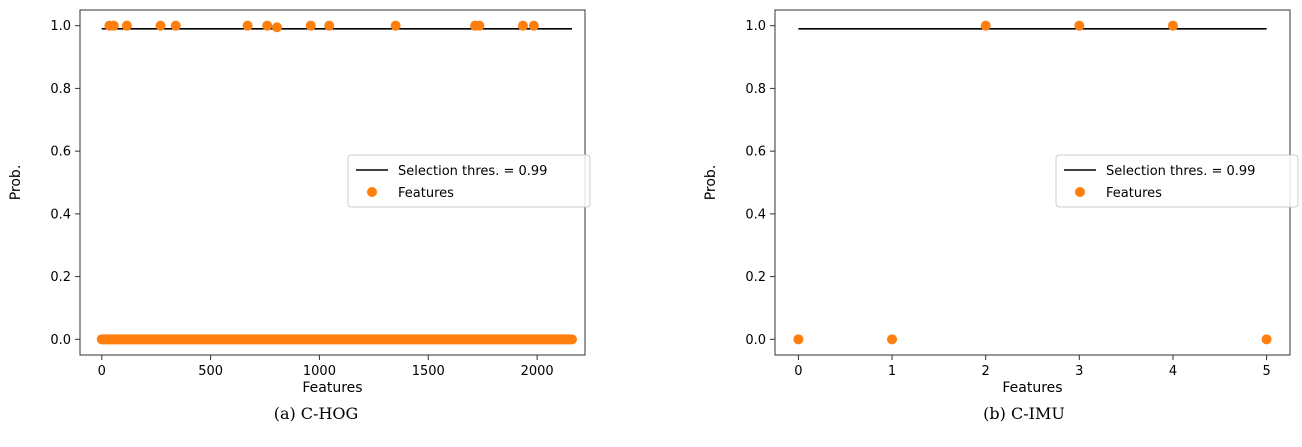  I want to click on x-tick-label: 2, so click(986, 371).